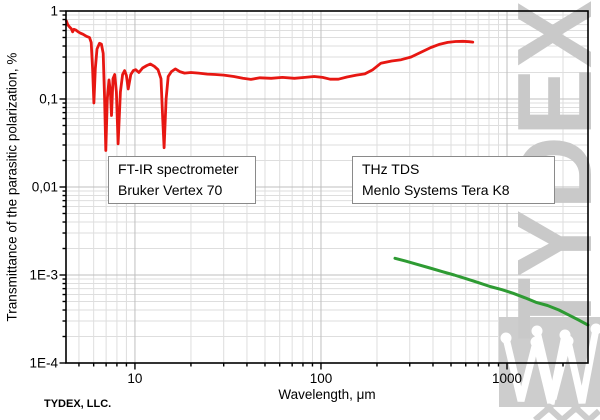  What do you see at coordinates (43, 275) in the screenshot?
I see `y-tick-label: 1E-3` at bounding box center [43, 275].